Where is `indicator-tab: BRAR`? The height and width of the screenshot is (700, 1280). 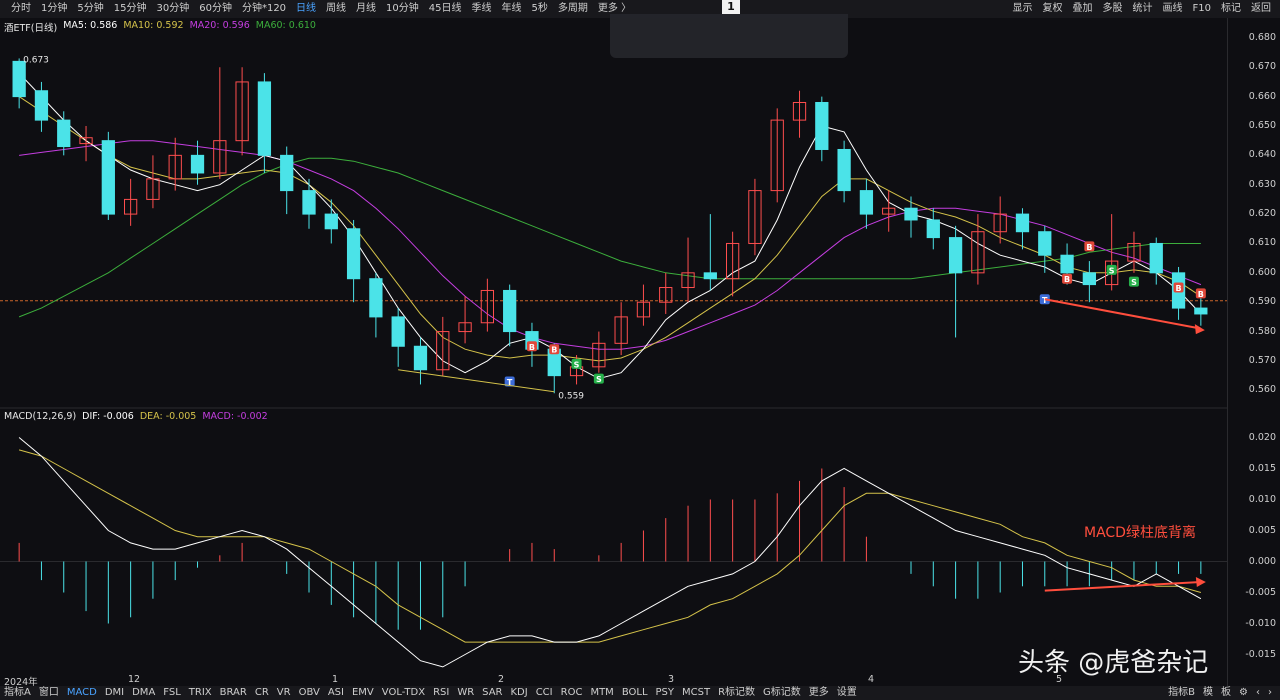
indicator-tab: BRAR is located at coordinates (233, 692).